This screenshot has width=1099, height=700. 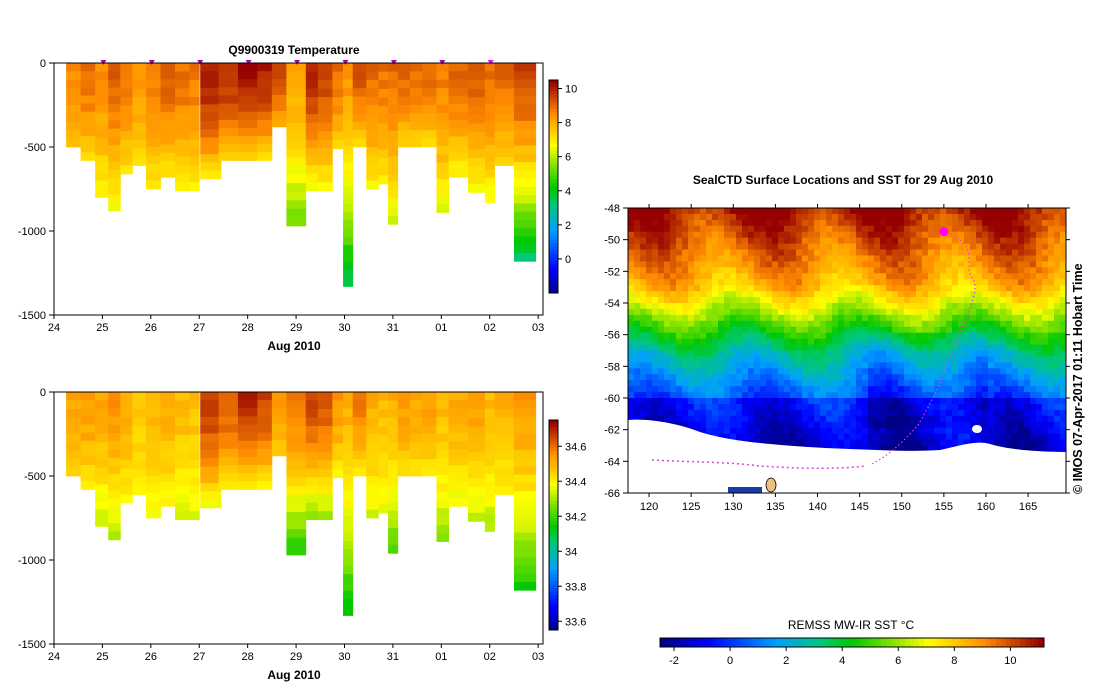 I want to click on x-tick-label: 30, so click(x=344, y=657).